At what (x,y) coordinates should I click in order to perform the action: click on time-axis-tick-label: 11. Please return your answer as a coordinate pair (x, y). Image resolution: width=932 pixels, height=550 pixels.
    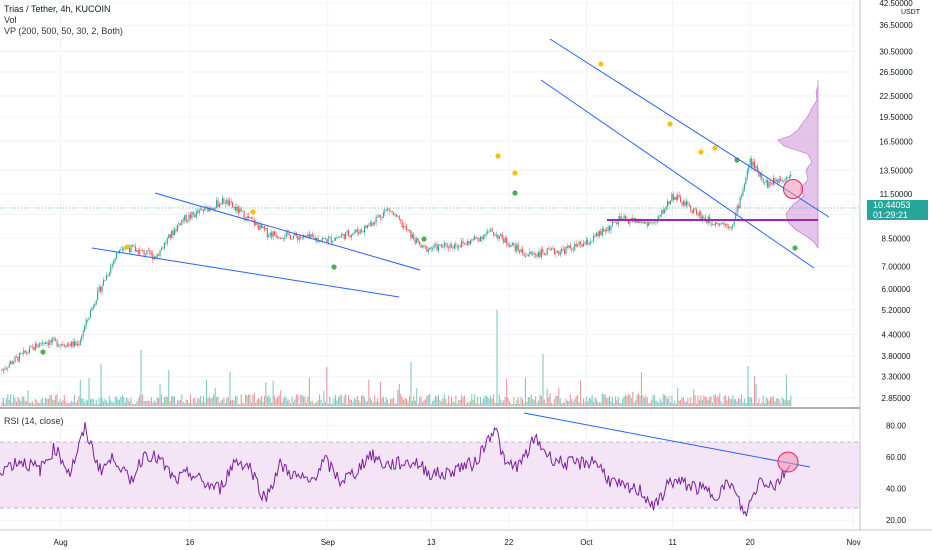
    Looking at the image, I should click on (672, 542).